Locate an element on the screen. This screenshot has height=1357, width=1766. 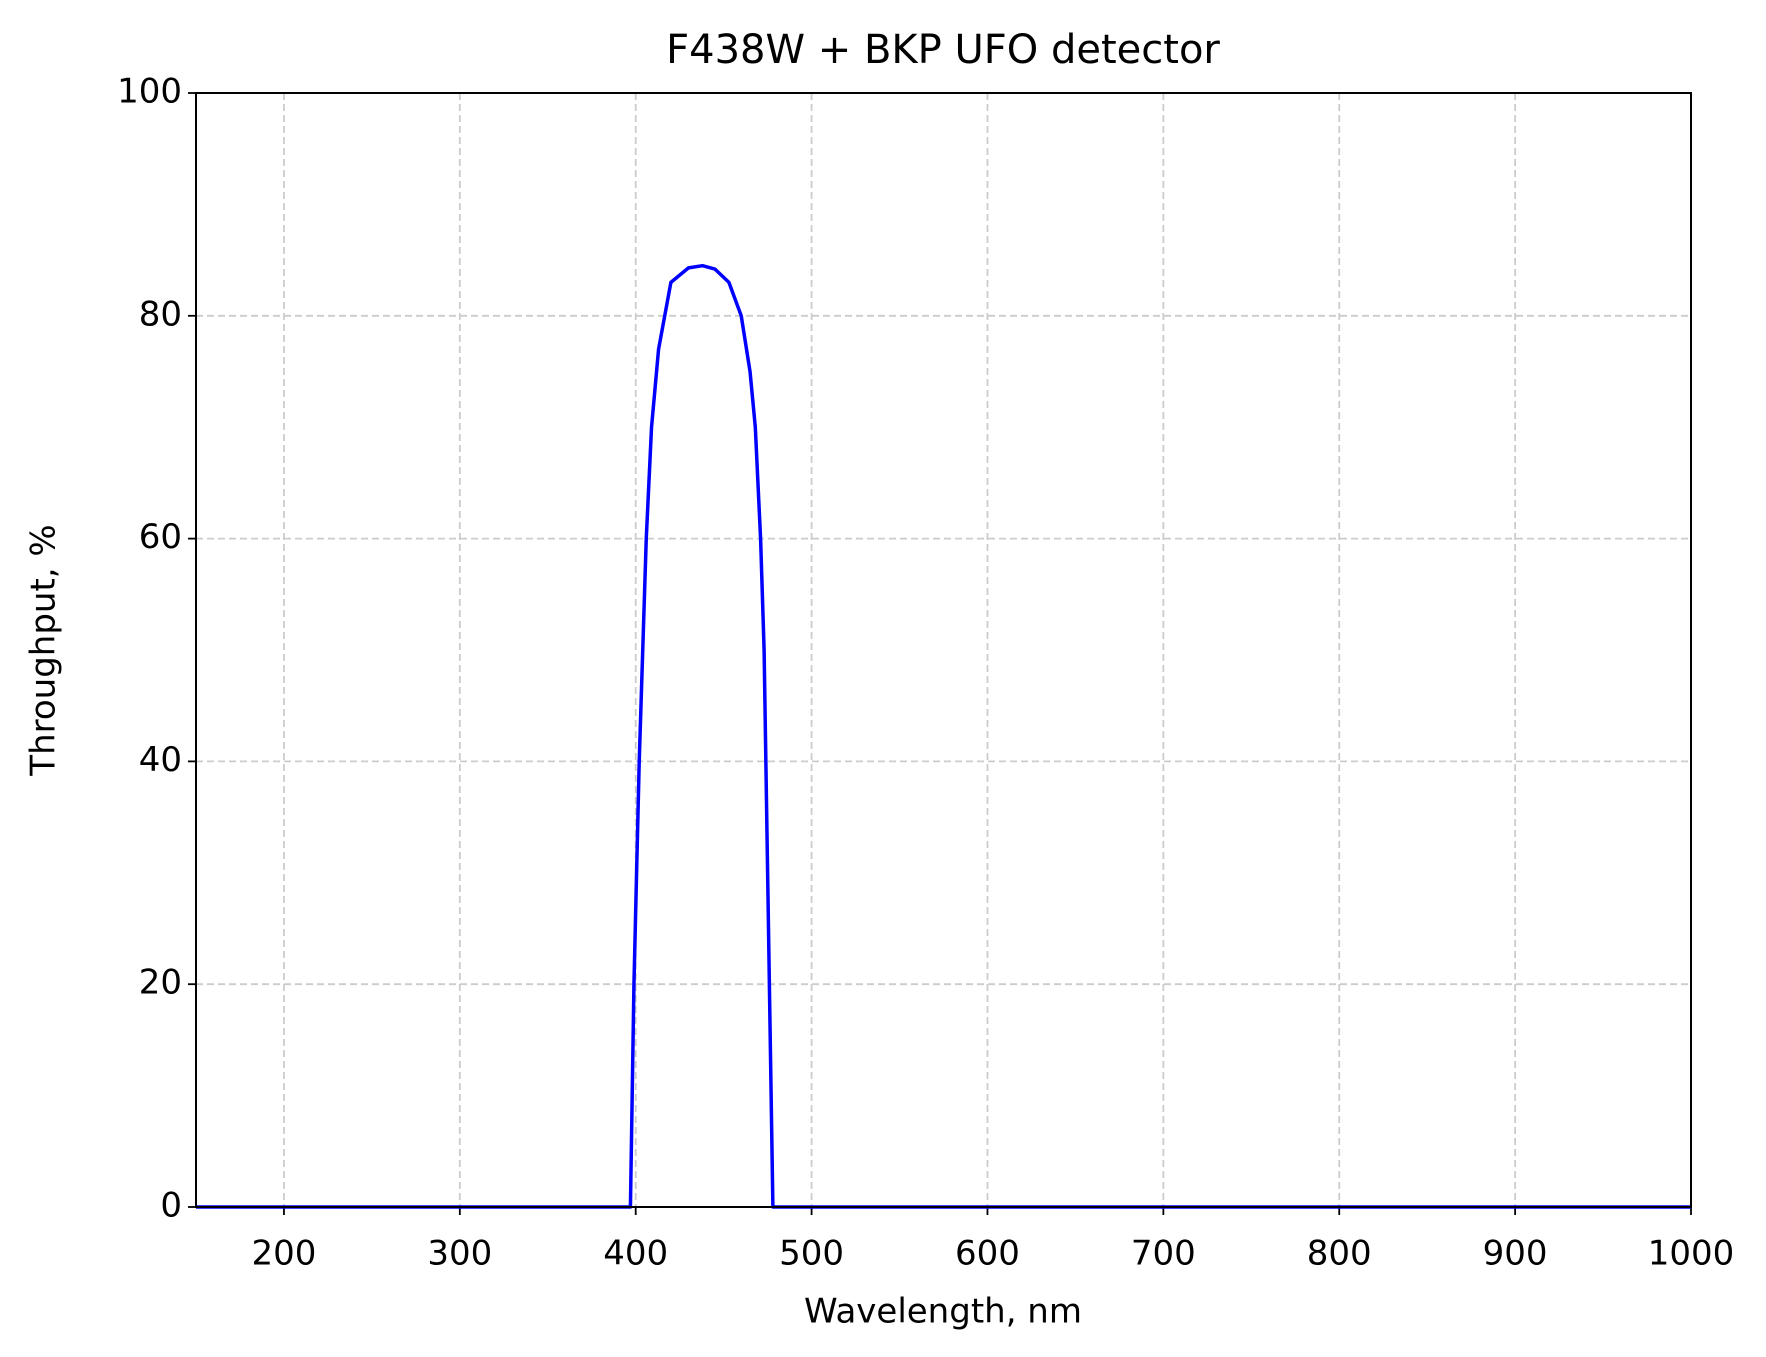
x-tick-label: 700 is located at coordinates (1163, 1254).